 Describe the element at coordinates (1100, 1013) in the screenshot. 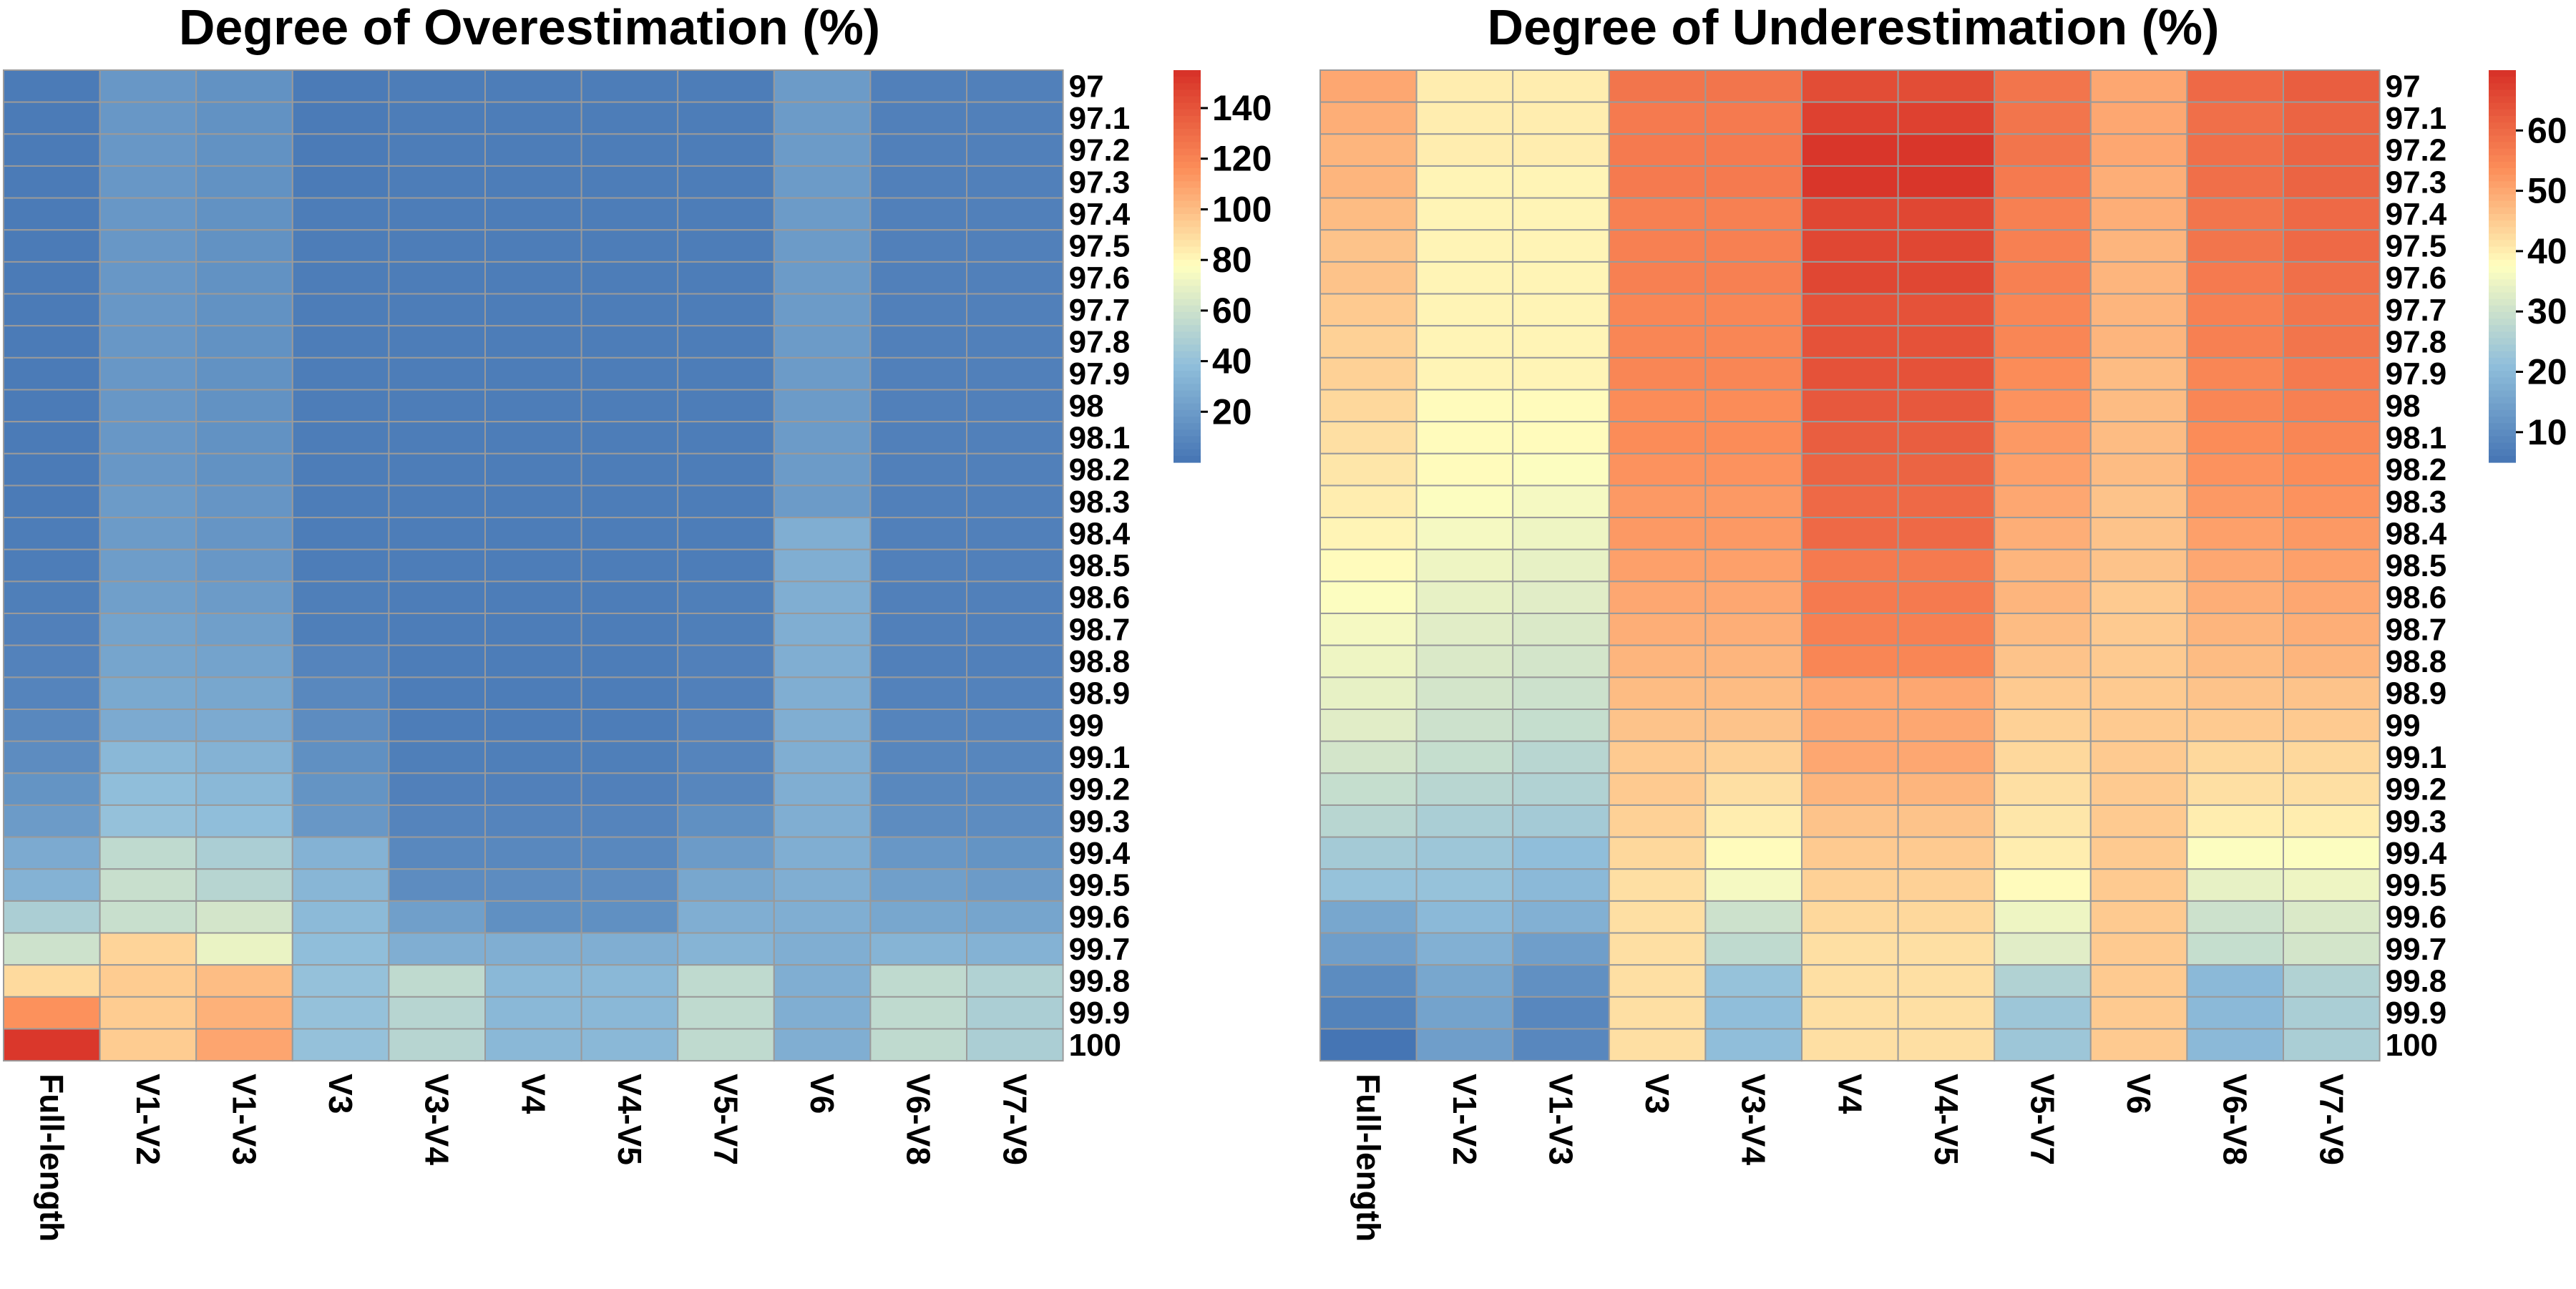

I see `row-label: 99.9` at that location.